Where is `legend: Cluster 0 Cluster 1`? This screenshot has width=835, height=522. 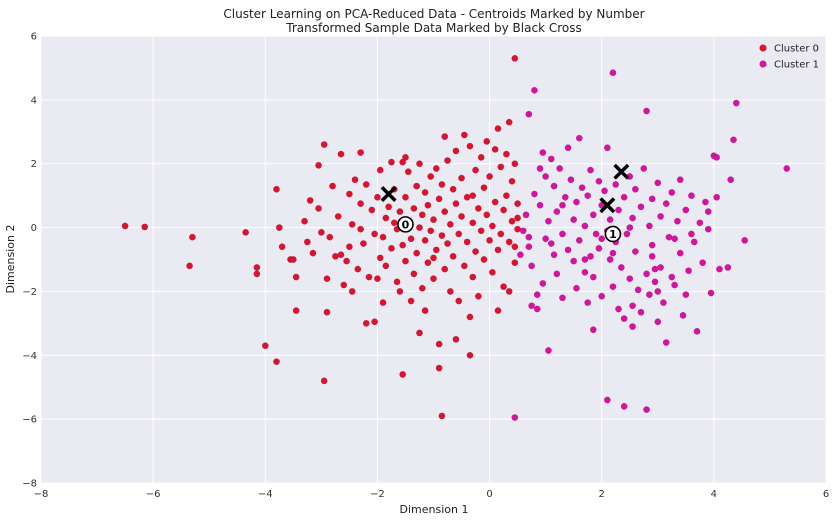 legend: Cluster 0 Cluster 1 is located at coordinates (789, 57).